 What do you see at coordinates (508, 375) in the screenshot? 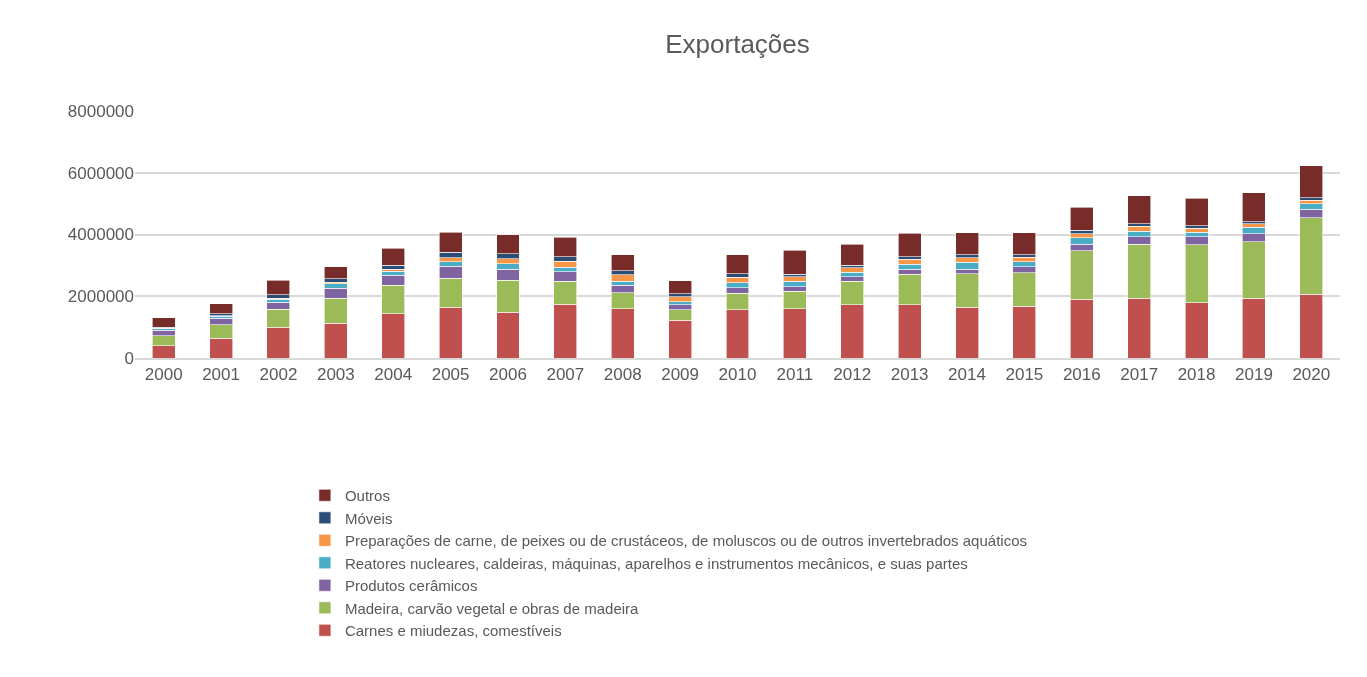
I see `x-tick-label: 2006` at bounding box center [508, 375].